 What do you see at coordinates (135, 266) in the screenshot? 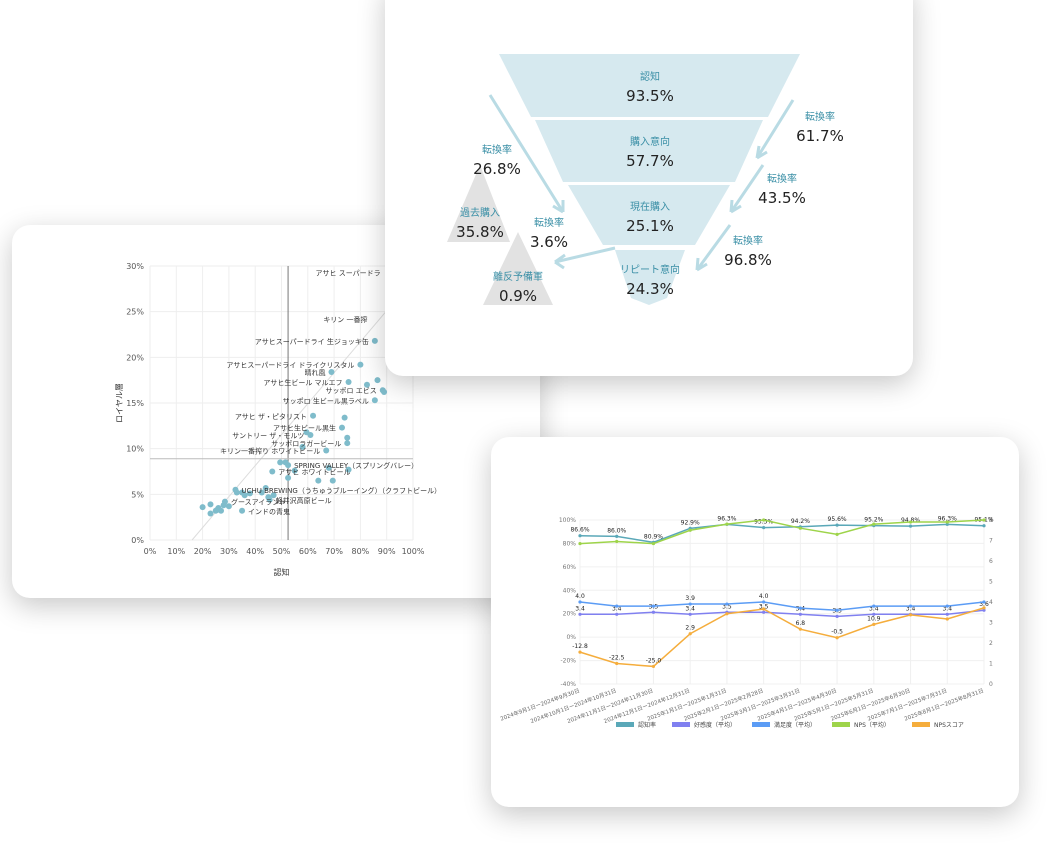
I see `y-tick-label: 30%` at bounding box center [135, 266].